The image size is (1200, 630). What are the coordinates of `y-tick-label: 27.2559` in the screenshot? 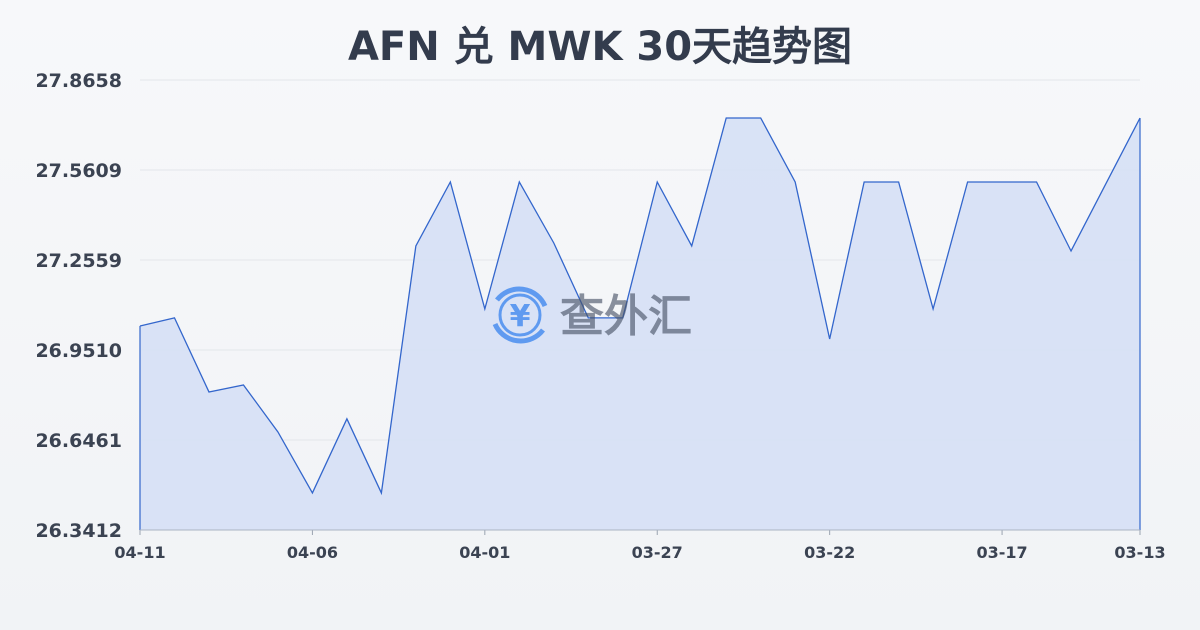 It's located at (78, 261).